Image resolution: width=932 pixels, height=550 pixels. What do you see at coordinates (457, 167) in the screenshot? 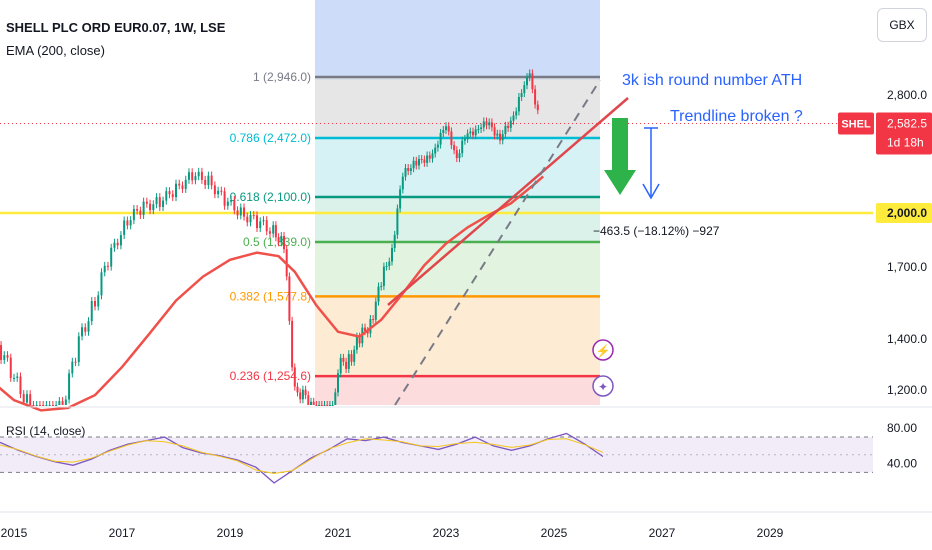
I see `fib-zone` at bounding box center [457, 167].